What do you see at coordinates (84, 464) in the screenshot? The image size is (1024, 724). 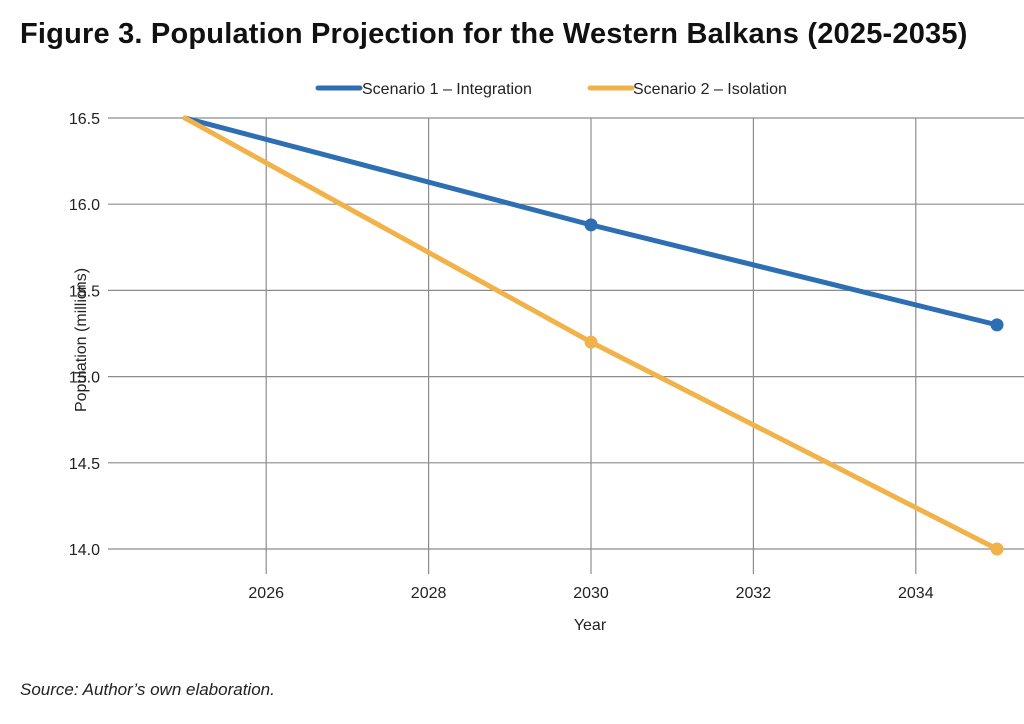 I see `y-tick-label: 14.5` at bounding box center [84, 464].